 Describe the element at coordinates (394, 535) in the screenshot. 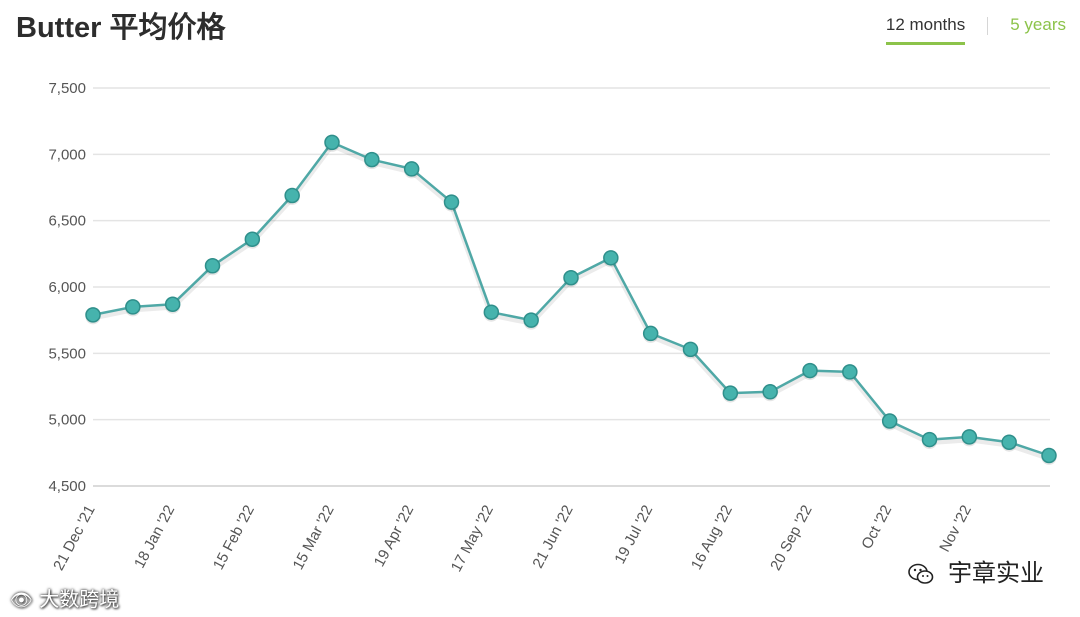

I see `x-tick-label: 19 Apr '22` at that location.